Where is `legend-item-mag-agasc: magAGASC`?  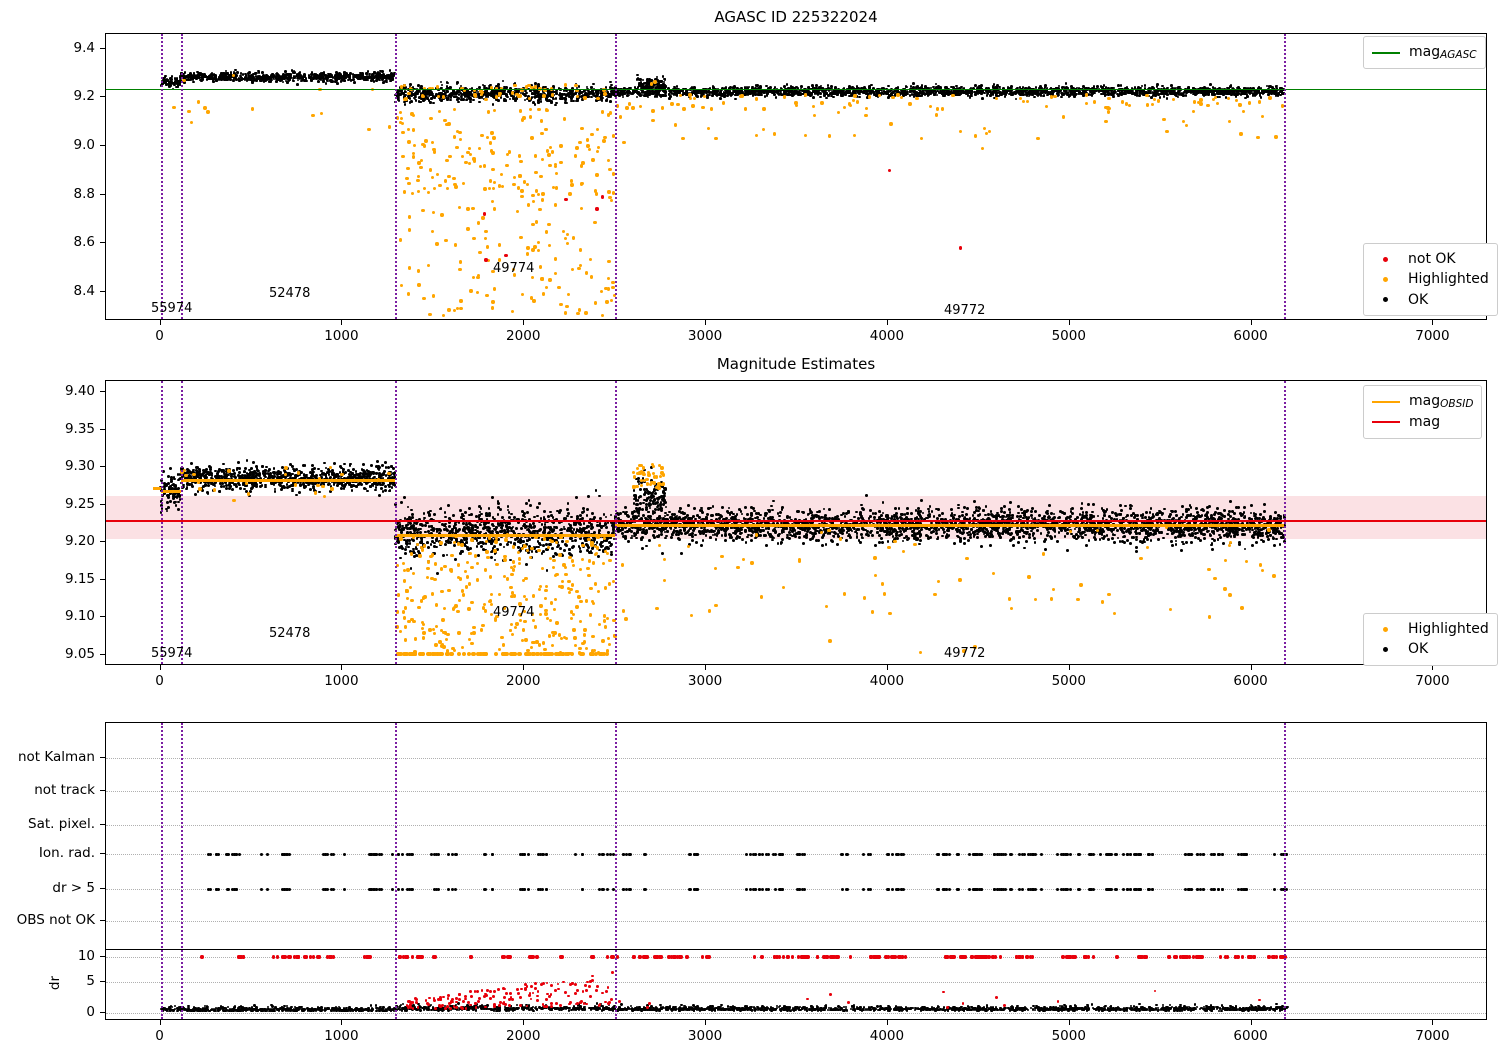 legend-item-mag-agasc: magAGASC is located at coordinates (1424, 52).